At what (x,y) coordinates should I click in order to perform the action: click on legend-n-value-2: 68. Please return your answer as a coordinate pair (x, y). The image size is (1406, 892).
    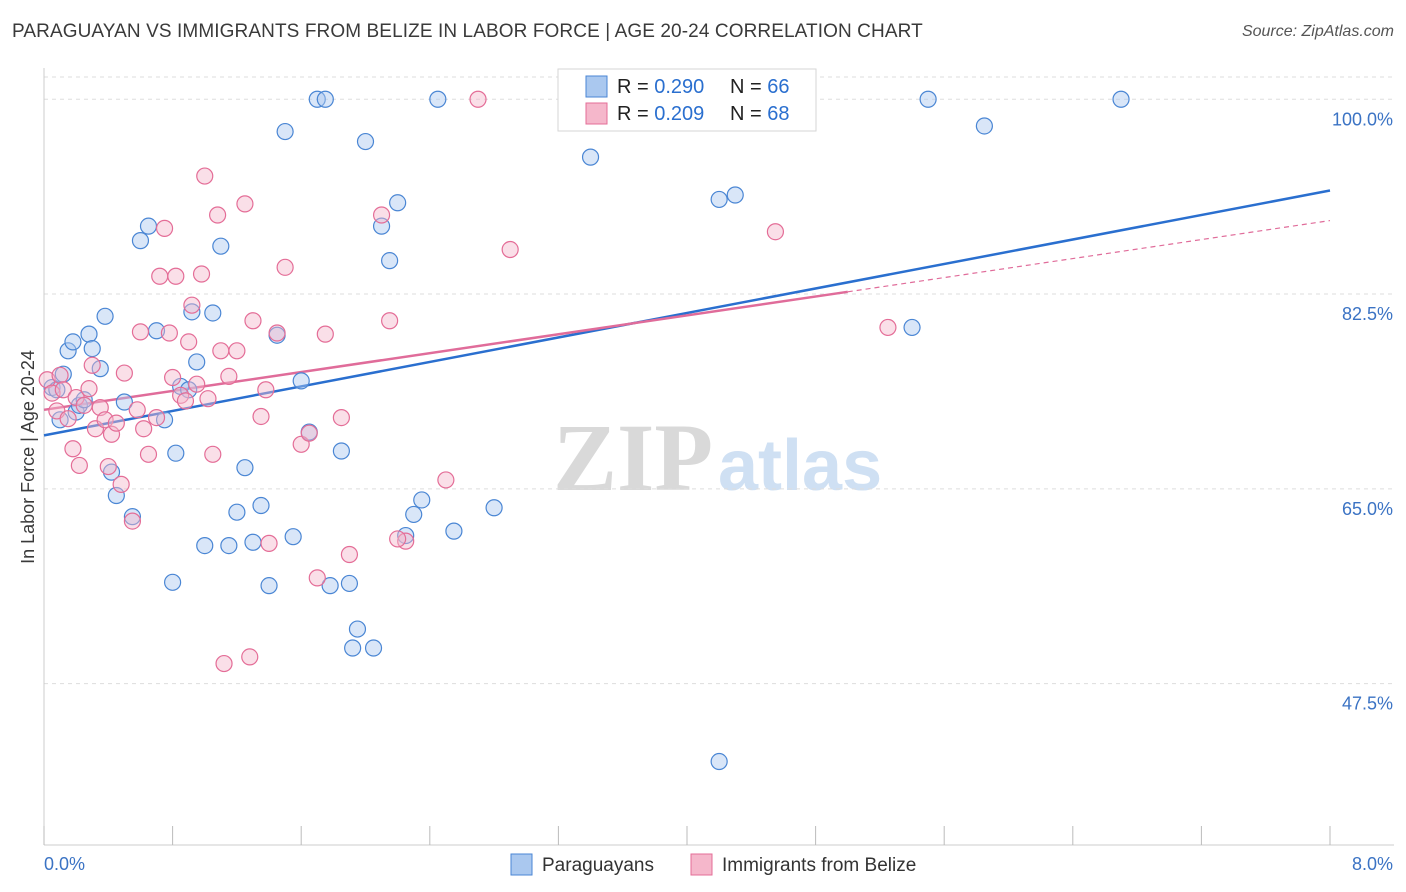
    Looking at the image, I should click on (778, 114).